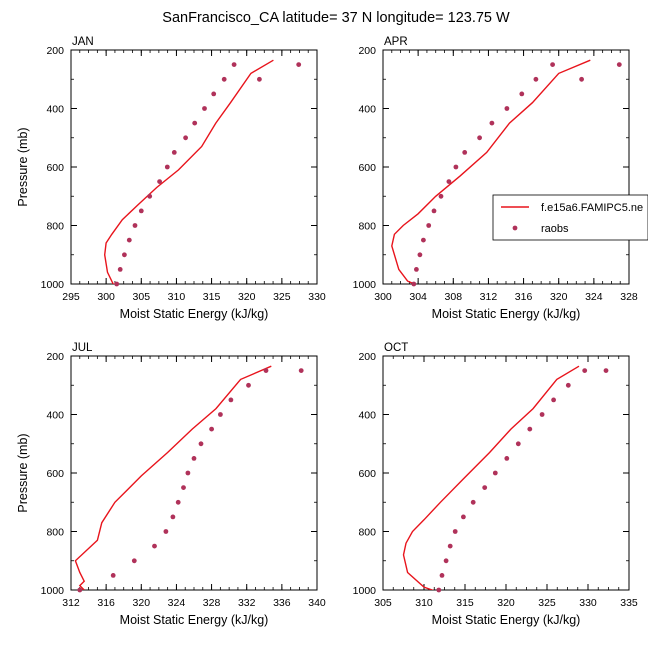 This screenshot has height=648, width=648. I want to click on legend-marker-swatch, so click(515, 228).